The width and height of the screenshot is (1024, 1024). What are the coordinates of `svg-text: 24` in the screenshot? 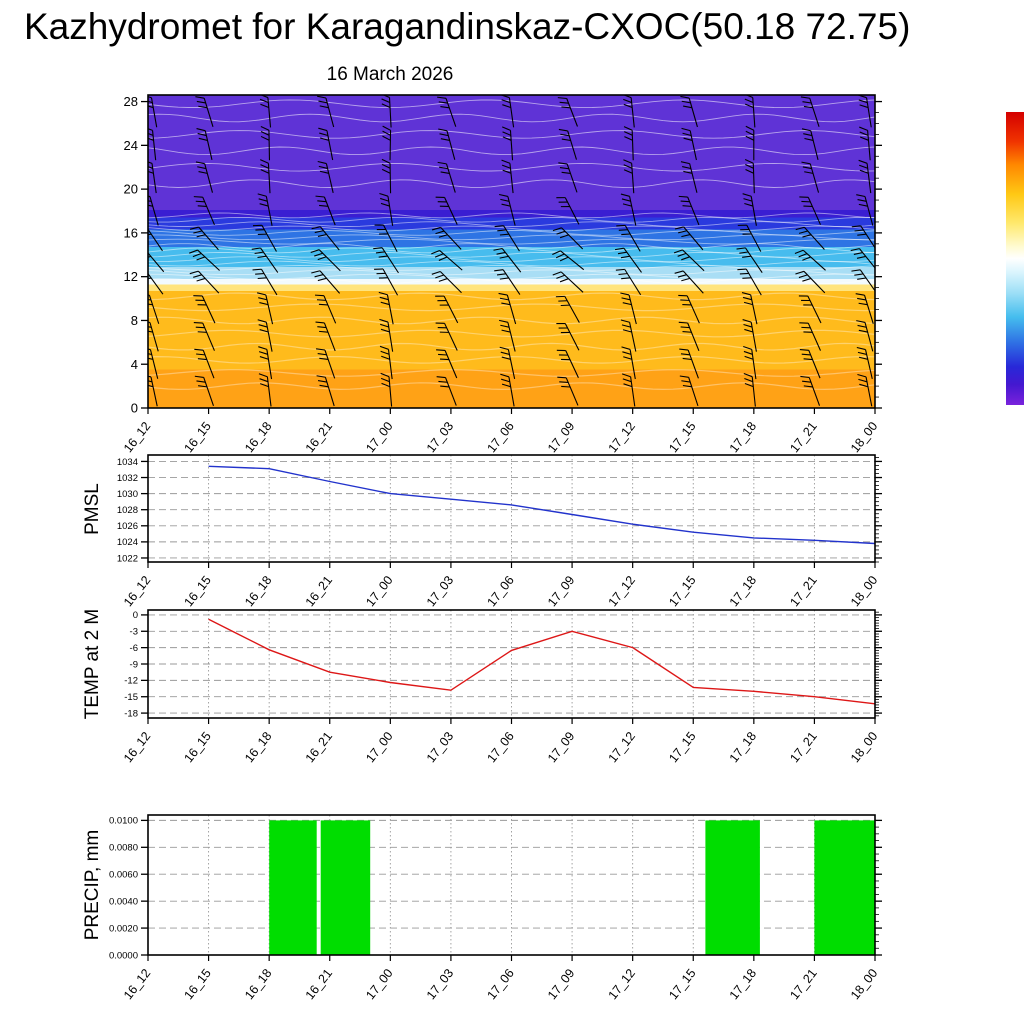 It's located at (131, 145).